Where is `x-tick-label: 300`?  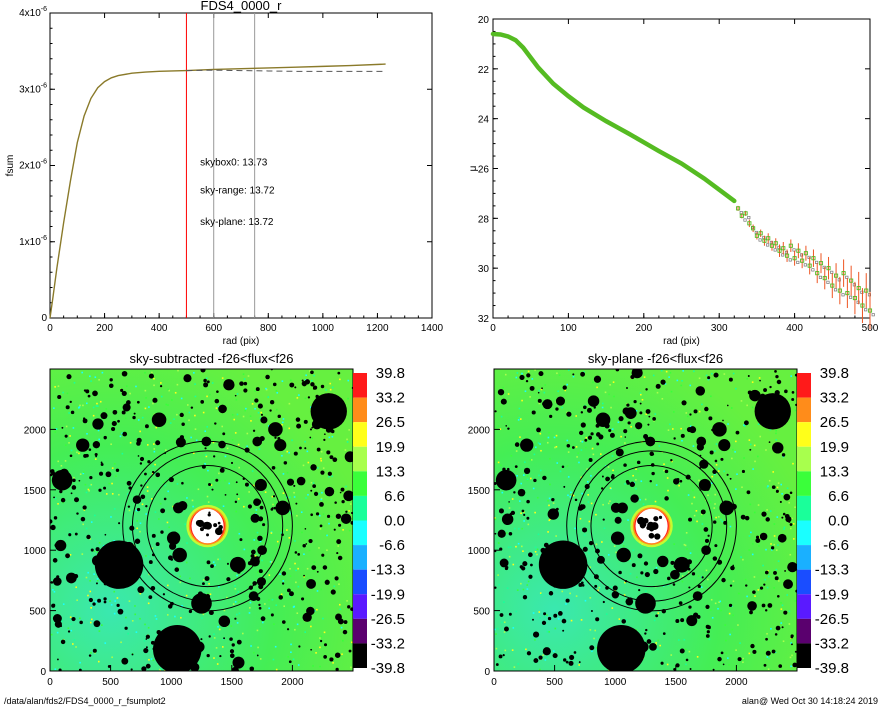 x-tick-label: 300 is located at coordinates (719, 328).